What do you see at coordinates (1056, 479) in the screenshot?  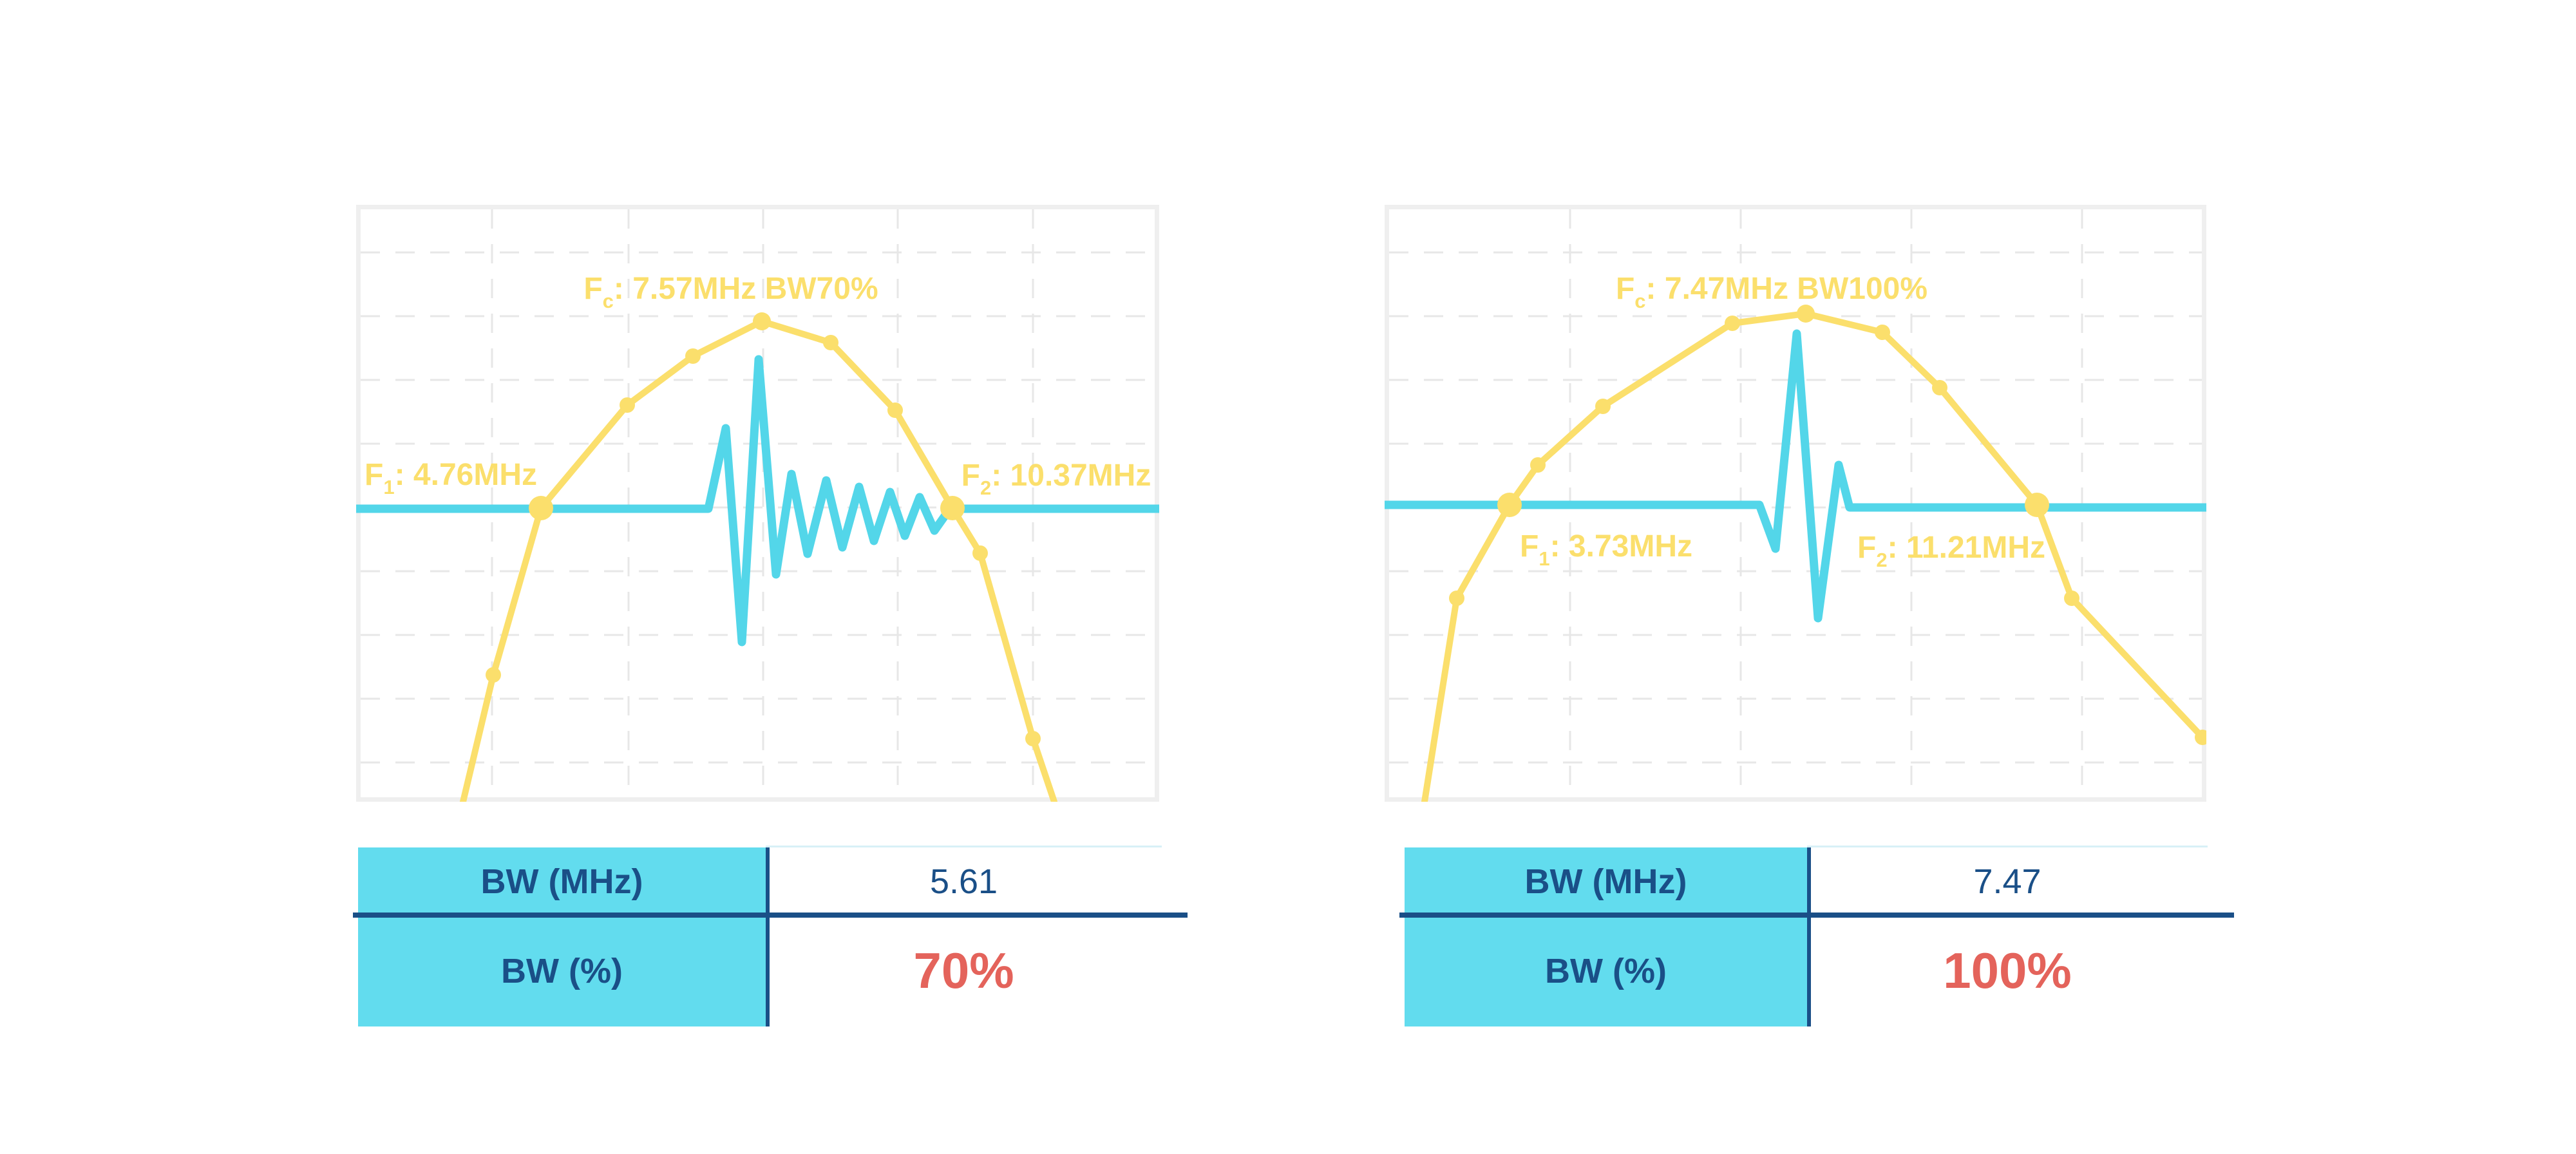 I see `f2-annotation: F2: 10.37MHz` at bounding box center [1056, 479].